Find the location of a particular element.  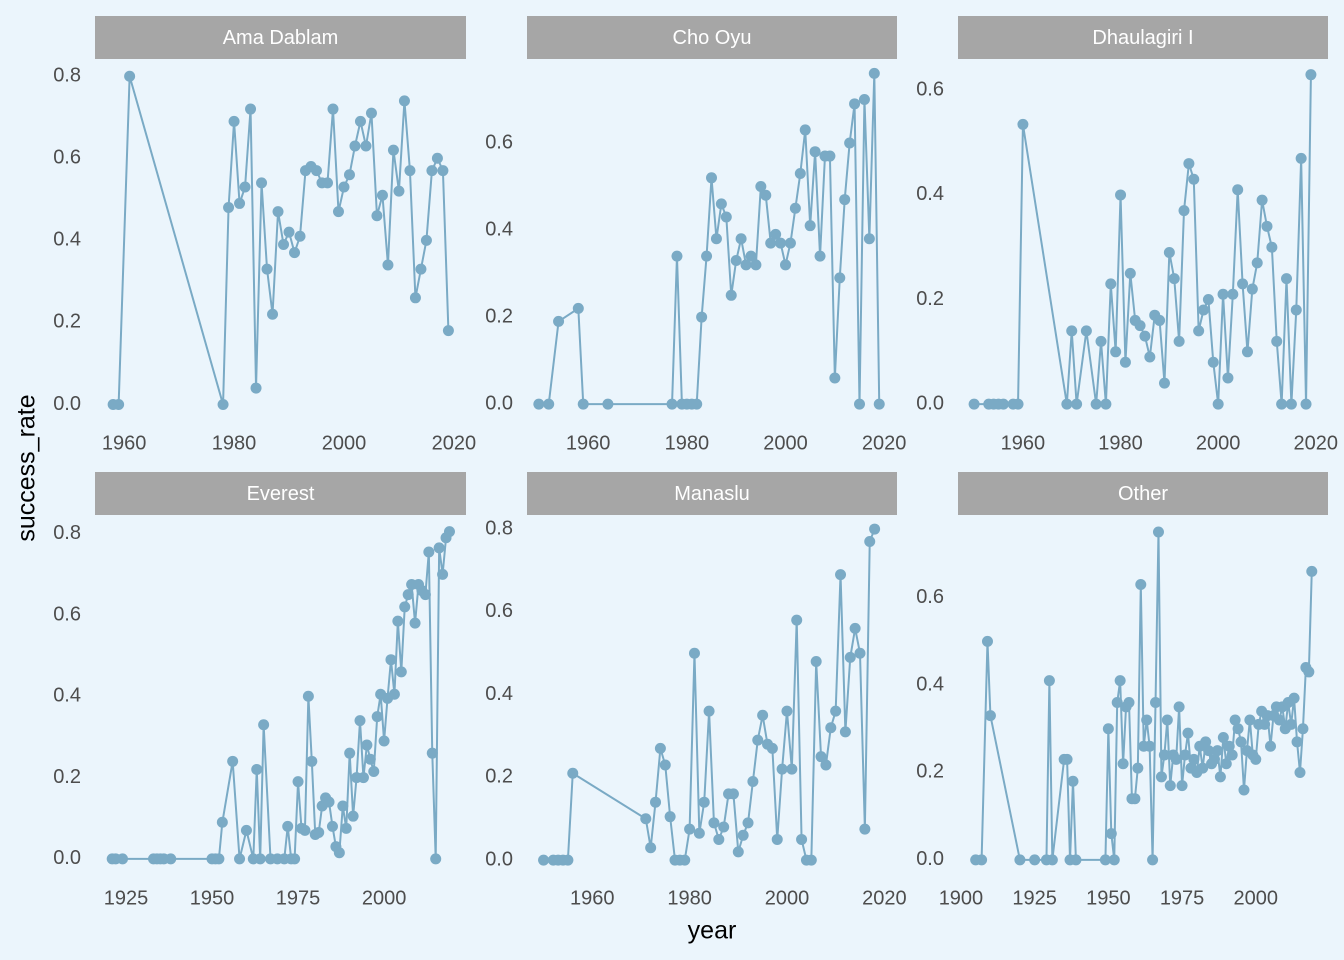

x-tick-label: 1900 is located at coordinates (961, 898).